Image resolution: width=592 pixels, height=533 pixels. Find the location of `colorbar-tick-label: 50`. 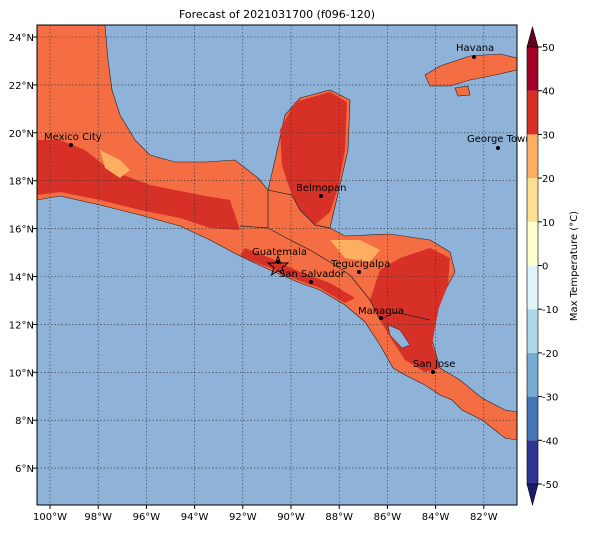

colorbar-tick-label: 50 is located at coordinates (548, 48).